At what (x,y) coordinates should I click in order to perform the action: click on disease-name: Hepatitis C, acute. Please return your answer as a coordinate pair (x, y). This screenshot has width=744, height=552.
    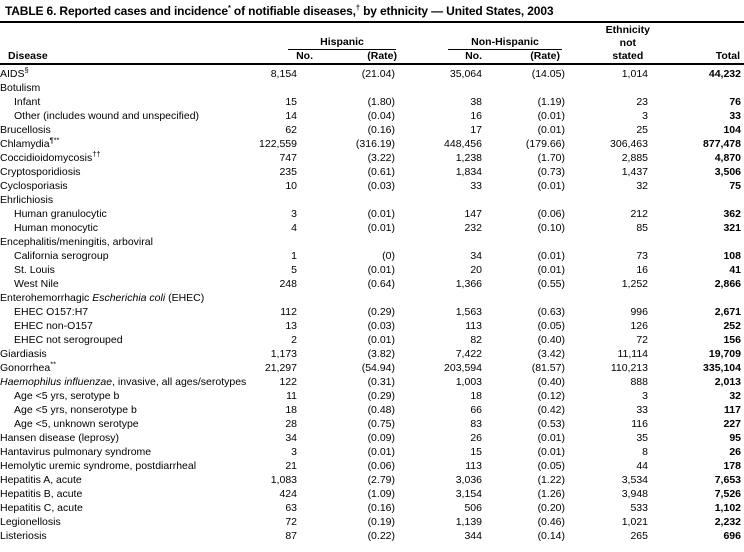
    Looking at the image, I should click on (41, 508).